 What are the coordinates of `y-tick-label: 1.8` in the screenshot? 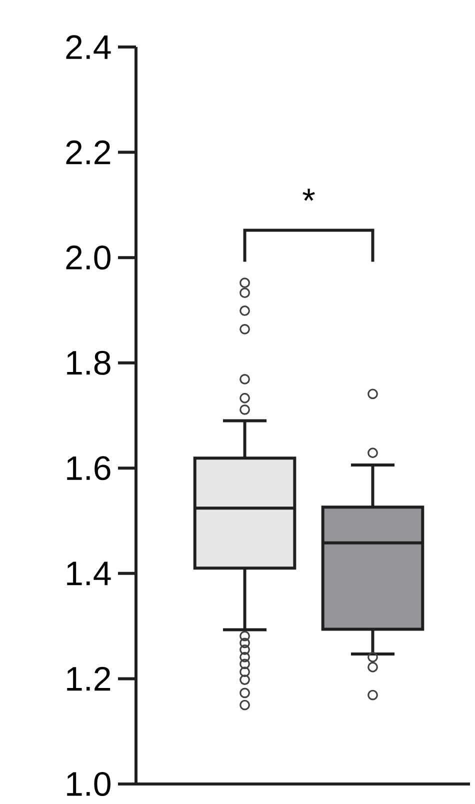 It's located at (88, 362).